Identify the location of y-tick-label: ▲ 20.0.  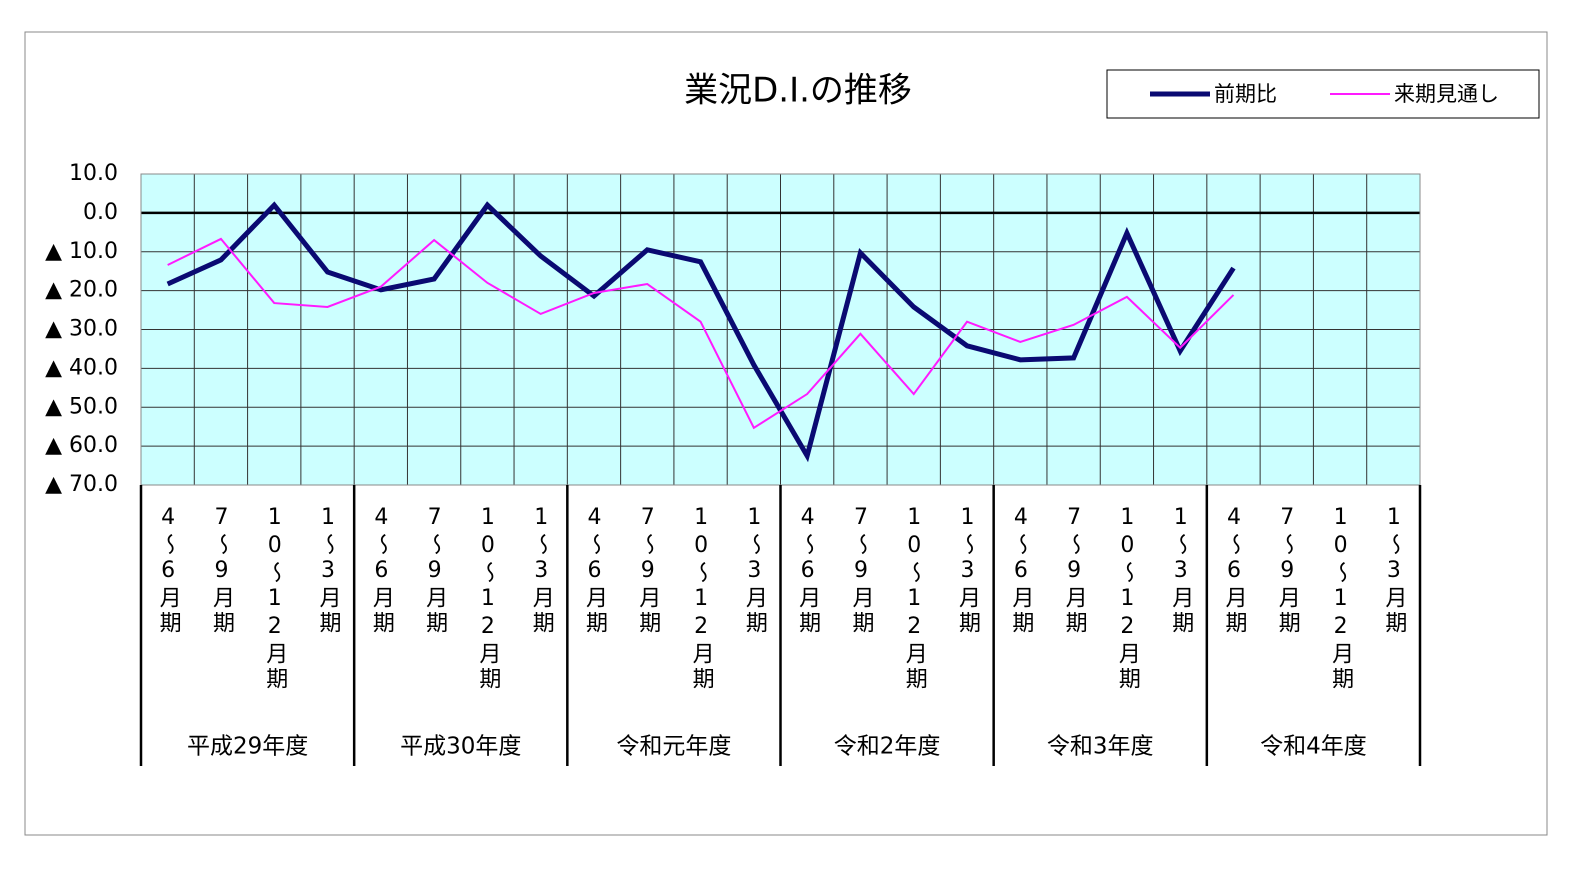
(81, 290).